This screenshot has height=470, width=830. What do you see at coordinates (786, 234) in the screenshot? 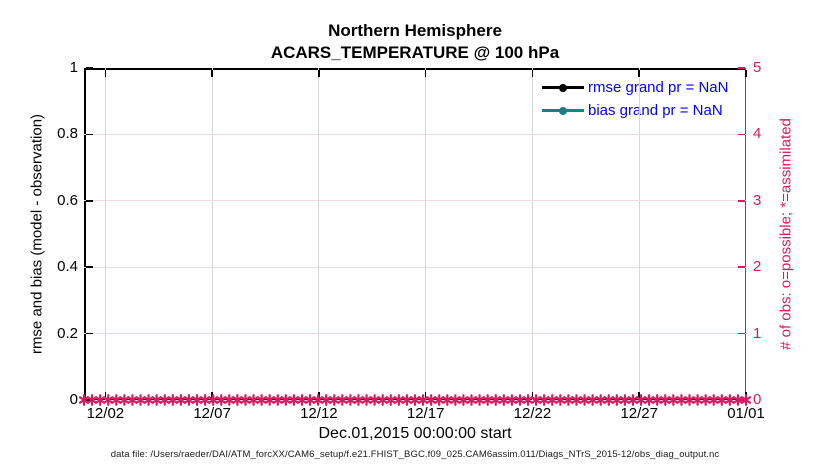
I see `right-axis-label: # of obs: o=possible; *=assimilated` at bounding box center [786, 234].